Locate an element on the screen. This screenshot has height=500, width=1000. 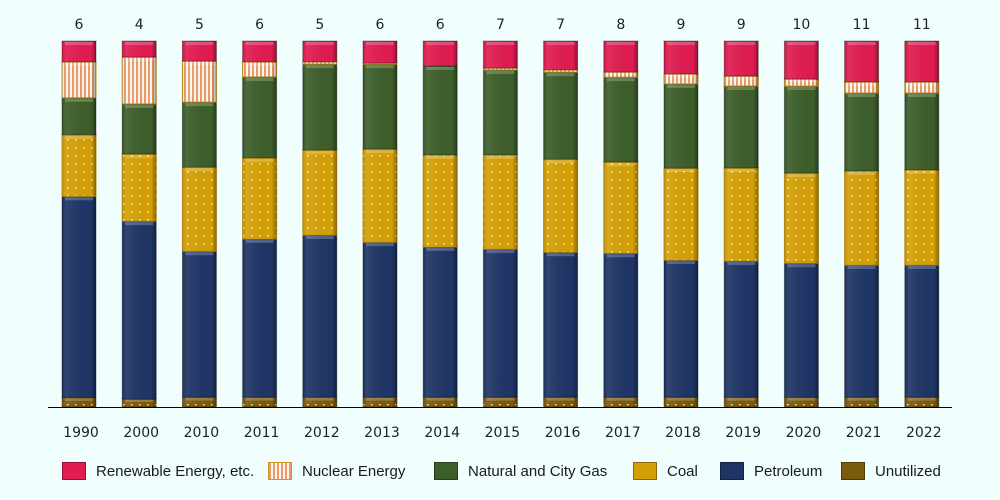
bar-segment-natural-and-city-gas-2010 is located at coordinates (199, 134).